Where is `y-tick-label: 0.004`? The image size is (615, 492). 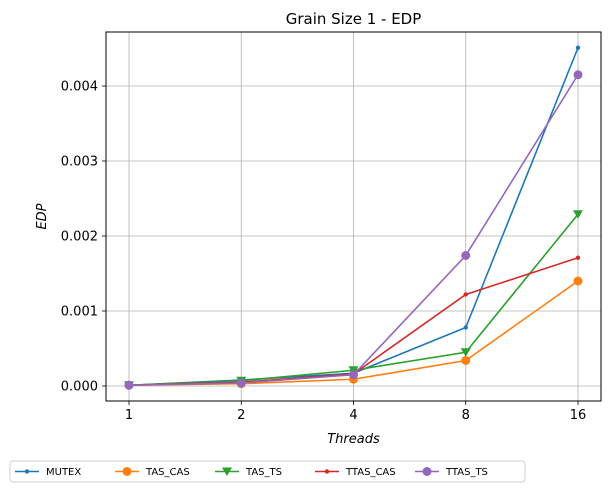
y-tick-label: 0.004 is located at coordinates (79, 87).